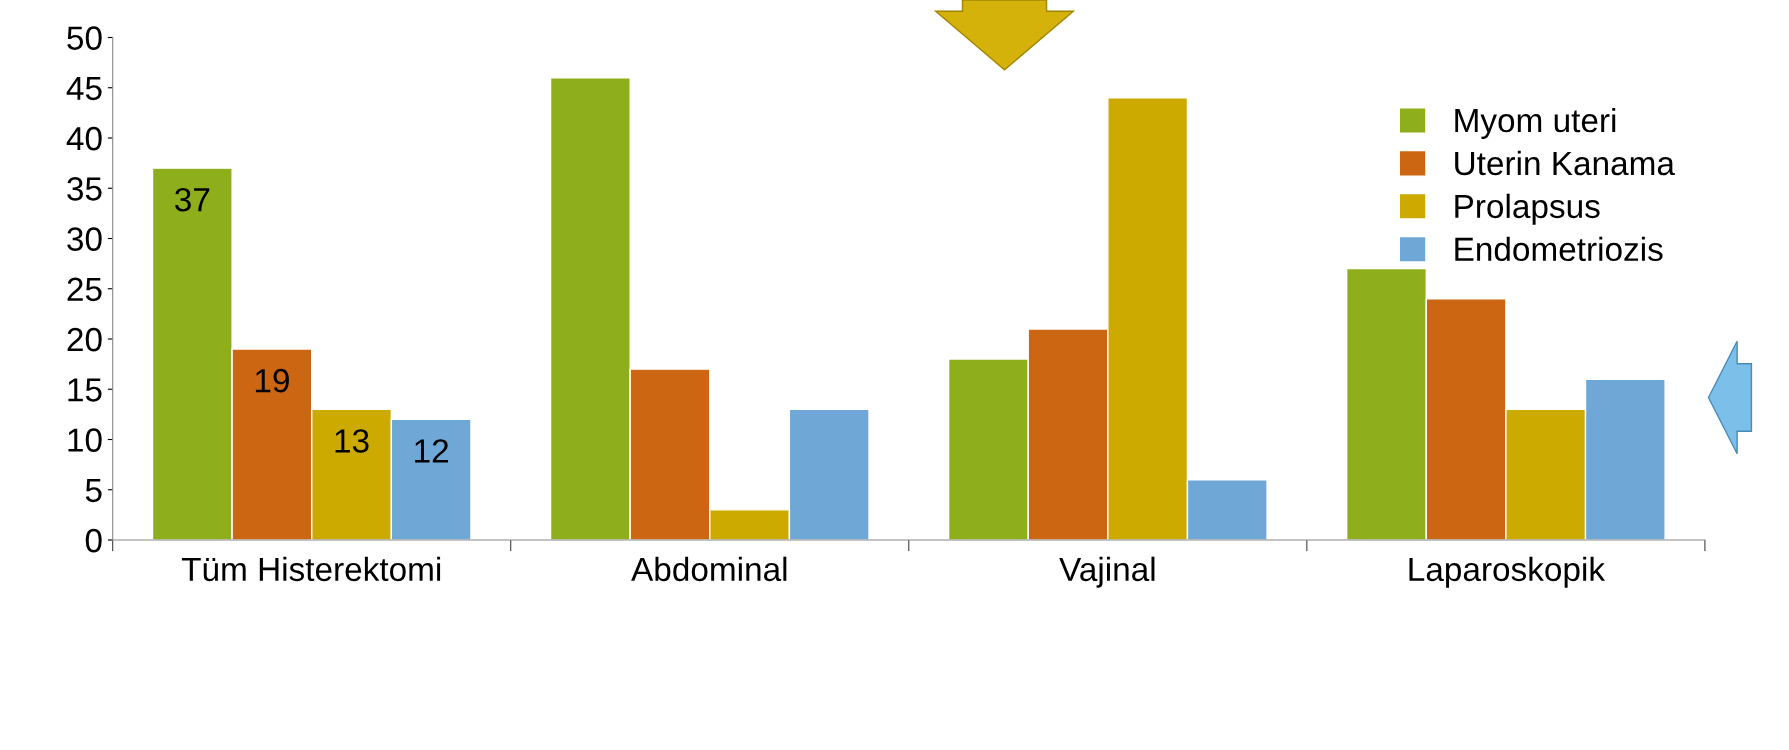 This screenshot has width=1789, height=750. I want to click on legend-label: Uterin Kanama, so click(1565, 163).